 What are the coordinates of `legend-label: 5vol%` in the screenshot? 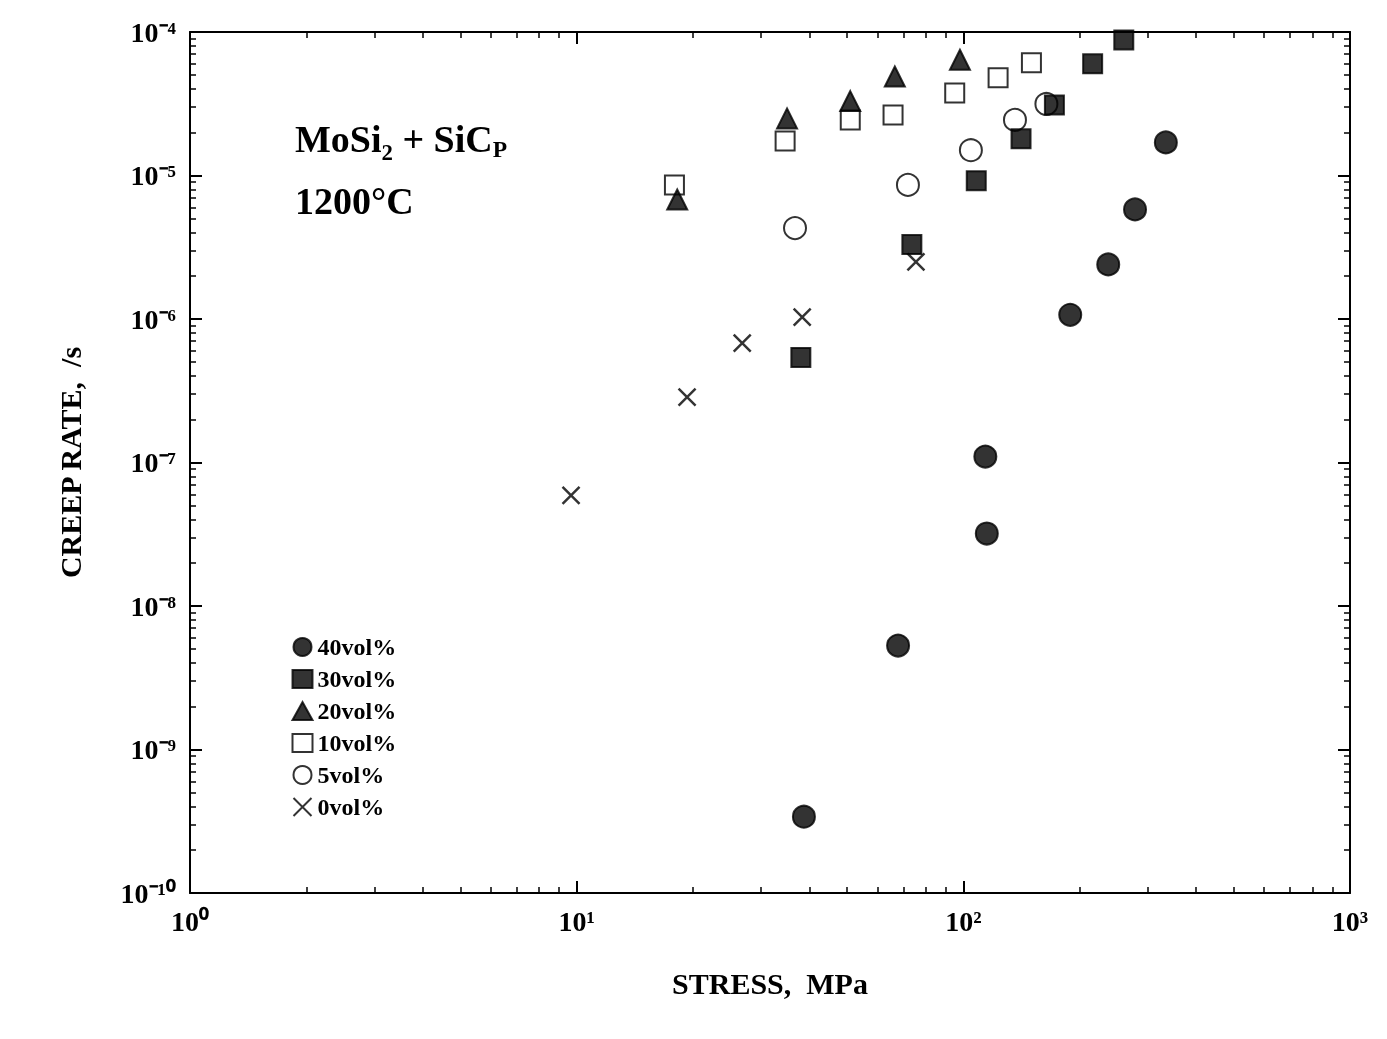 It's located at (351, 775).